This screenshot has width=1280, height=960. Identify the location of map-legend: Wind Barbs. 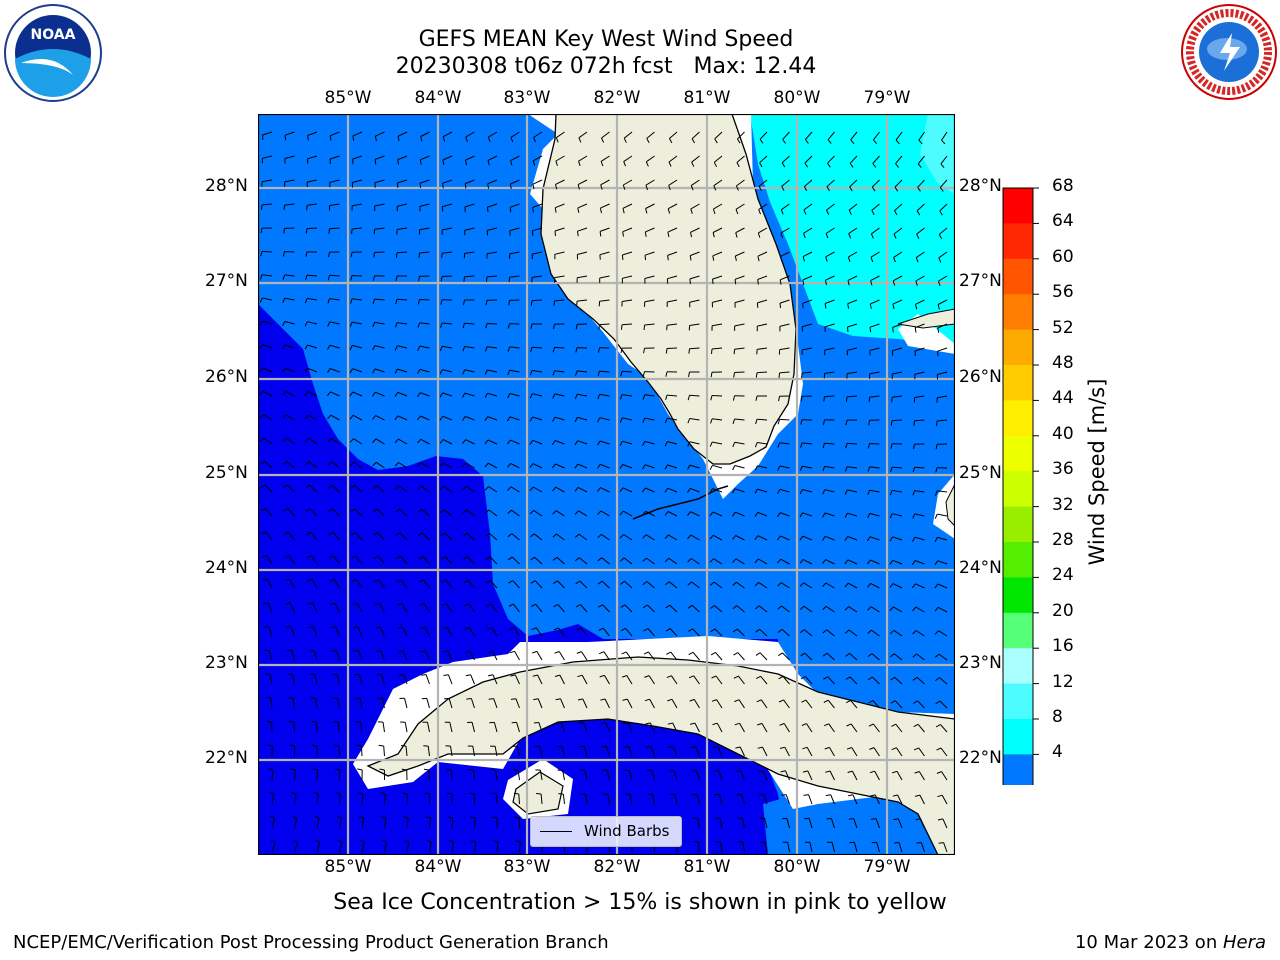
(606, 831).